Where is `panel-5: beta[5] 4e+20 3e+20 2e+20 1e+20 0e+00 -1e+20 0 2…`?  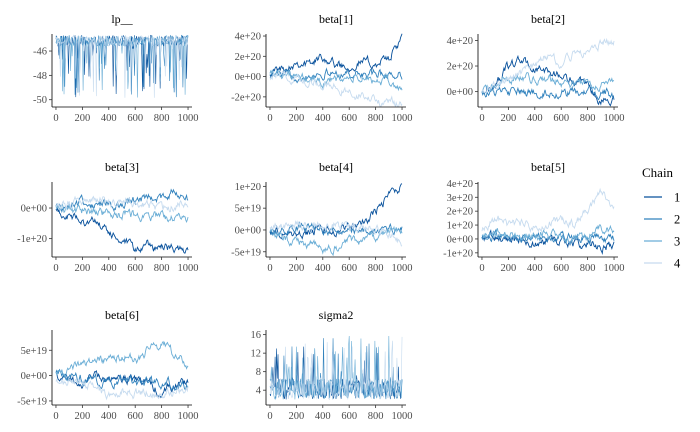 panel-5: beta[5] 4e+20 3e+20 2e+20 1e+20 0e+00 -1e+20 0 2… is located at coordinates (533, 217).